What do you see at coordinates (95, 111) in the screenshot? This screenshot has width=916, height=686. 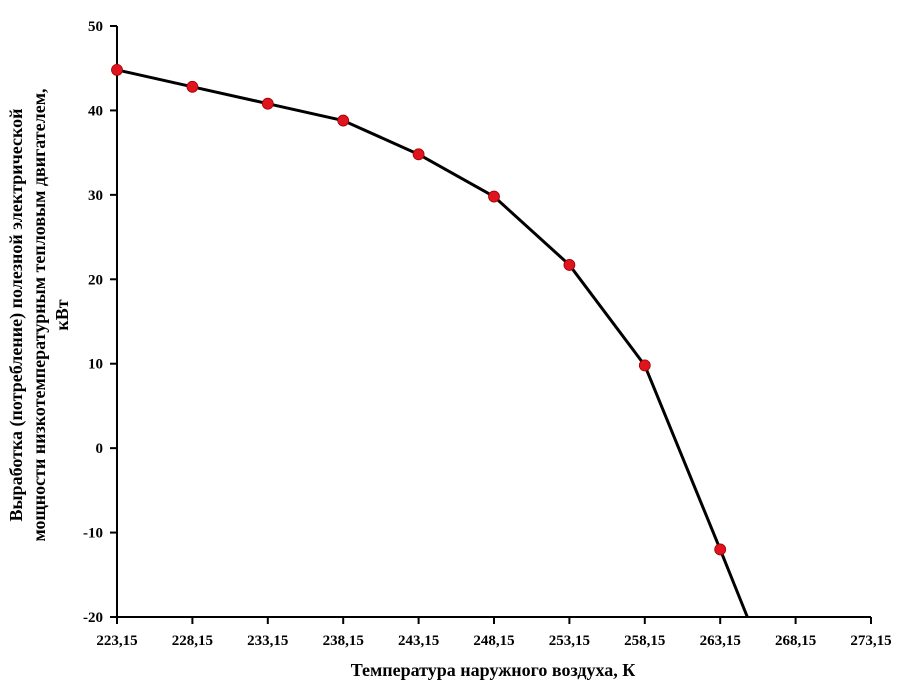 I see `y-tick-label: 40` at bounding box center [95, 111].